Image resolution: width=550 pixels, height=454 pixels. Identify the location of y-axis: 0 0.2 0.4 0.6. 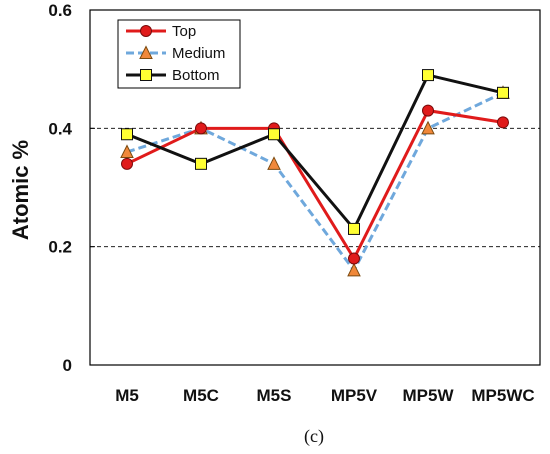
(71, 188).